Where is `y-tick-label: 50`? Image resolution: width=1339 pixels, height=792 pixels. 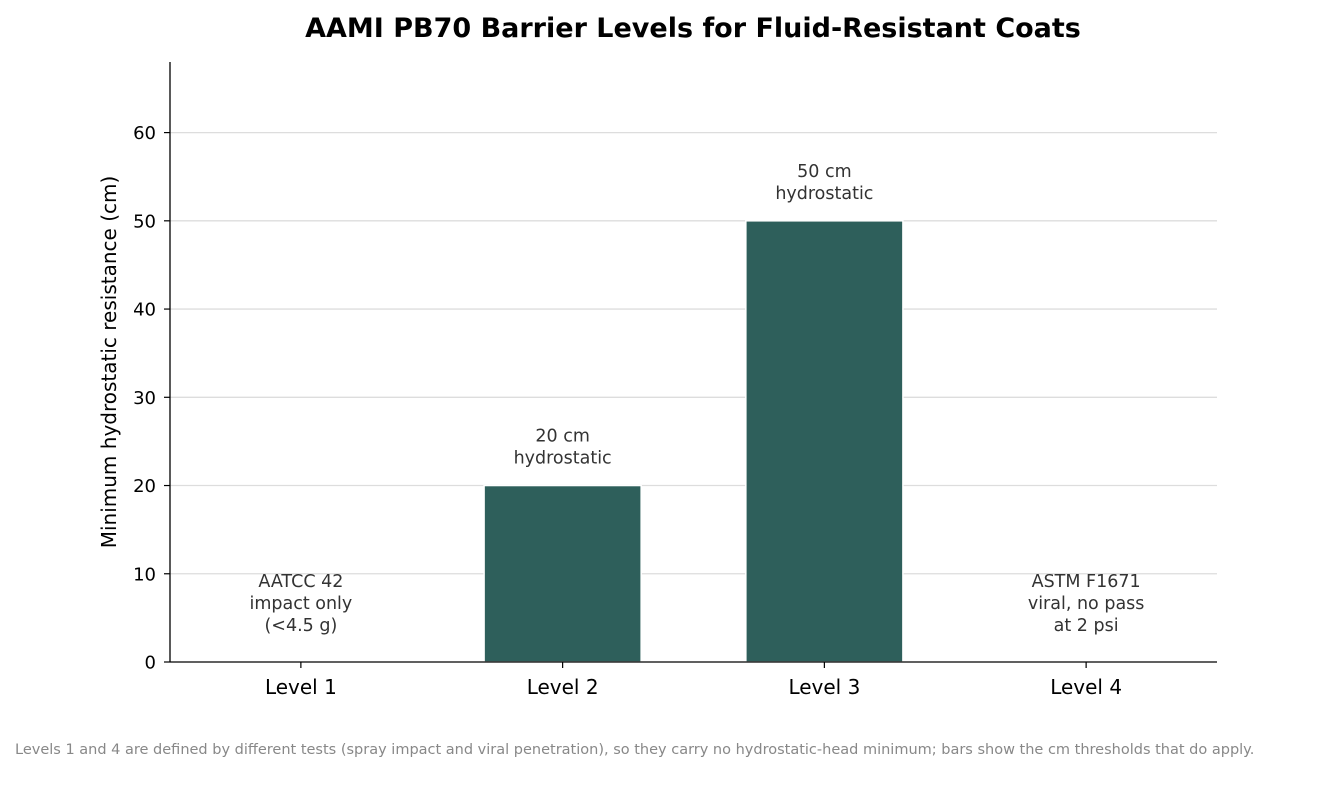 y-tick-label: 50 is located at coordinates (144, 221).